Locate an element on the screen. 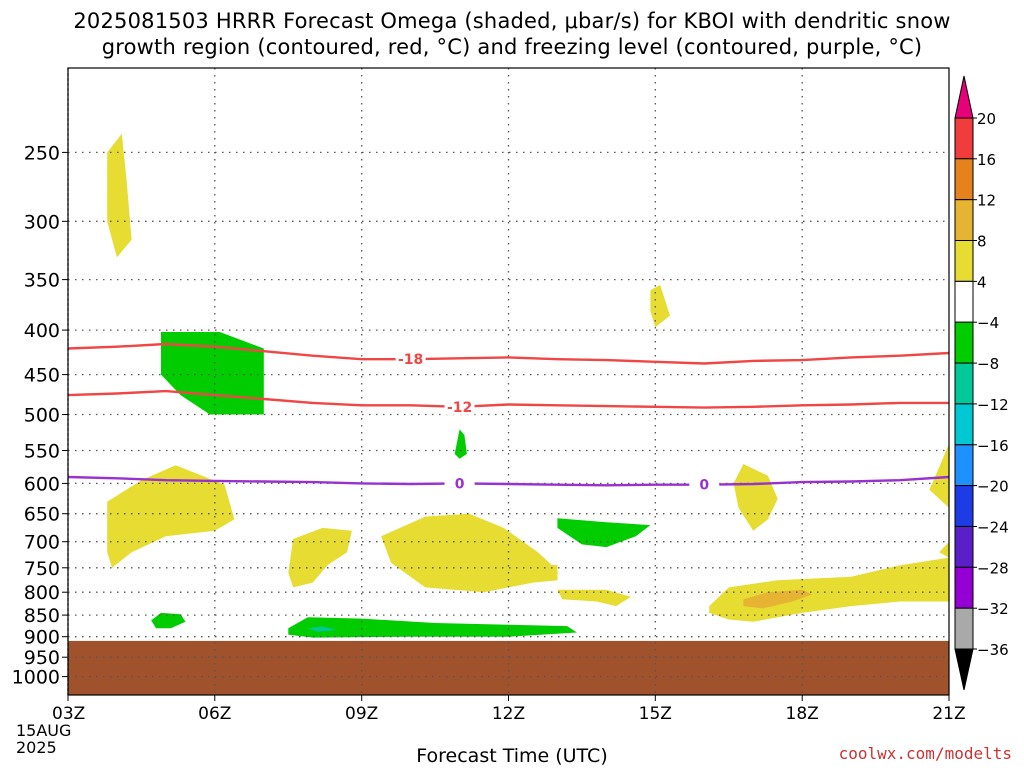  y-tick-label-1000: 1000 is located at coordinates (36, 678).